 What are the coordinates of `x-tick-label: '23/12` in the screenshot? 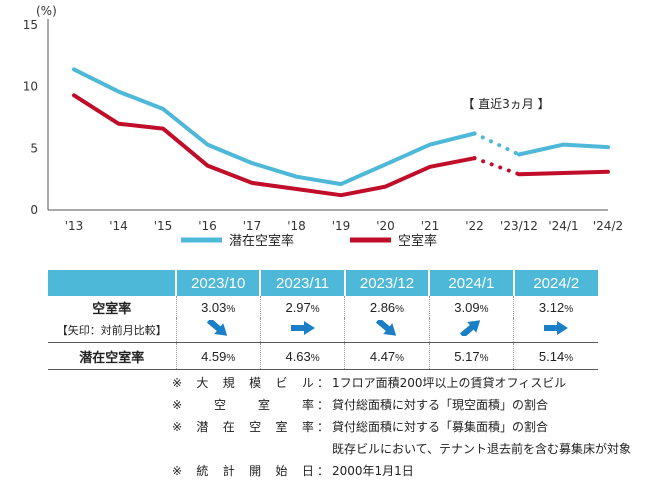 It's located at (519, 226).